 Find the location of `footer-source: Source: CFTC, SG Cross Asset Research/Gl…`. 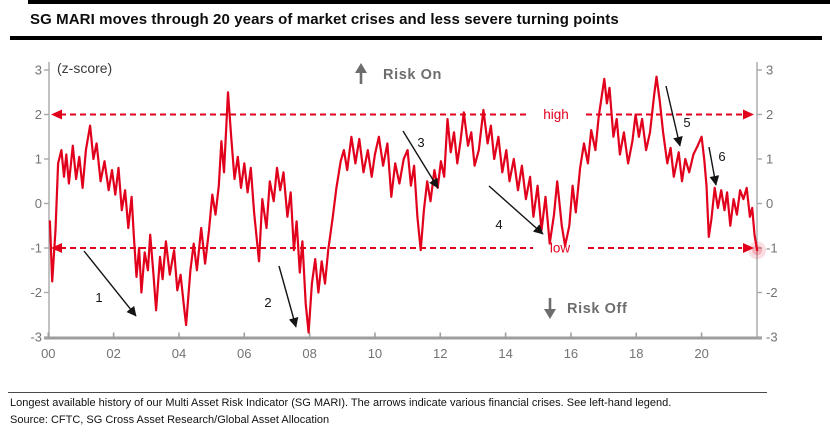

footer-source: Source: CFTC, SG Cross Asset Research/Gl… is located at coordinates (170, 420).